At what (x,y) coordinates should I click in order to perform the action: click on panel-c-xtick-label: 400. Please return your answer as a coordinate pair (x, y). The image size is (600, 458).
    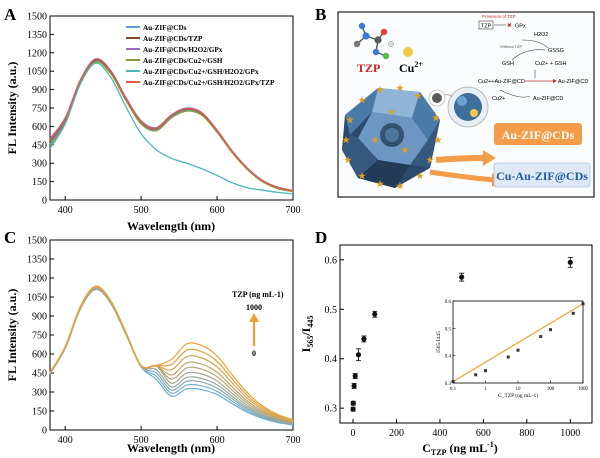
    Looking at the image, I should click on (65, 440).